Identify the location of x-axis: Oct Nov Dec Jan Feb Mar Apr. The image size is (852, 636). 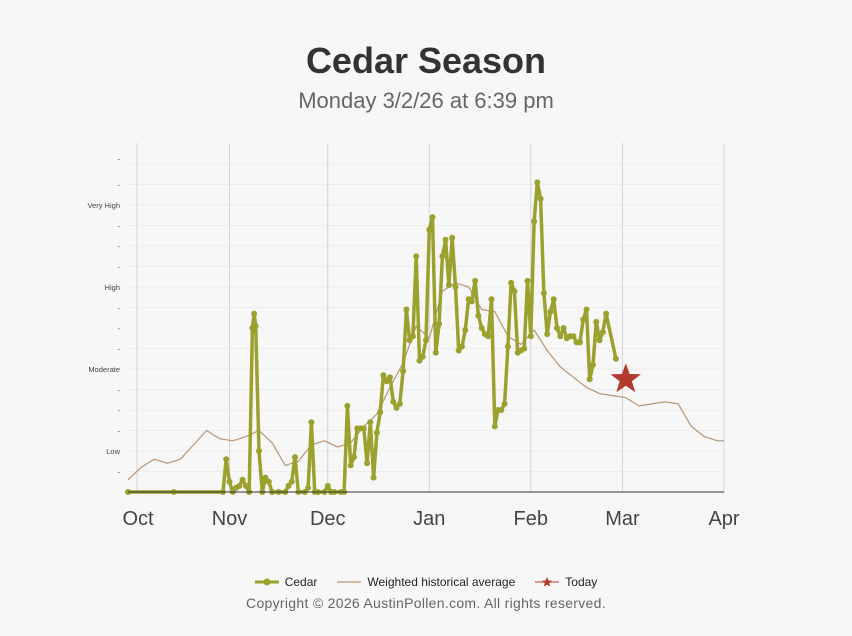
(431, 510).